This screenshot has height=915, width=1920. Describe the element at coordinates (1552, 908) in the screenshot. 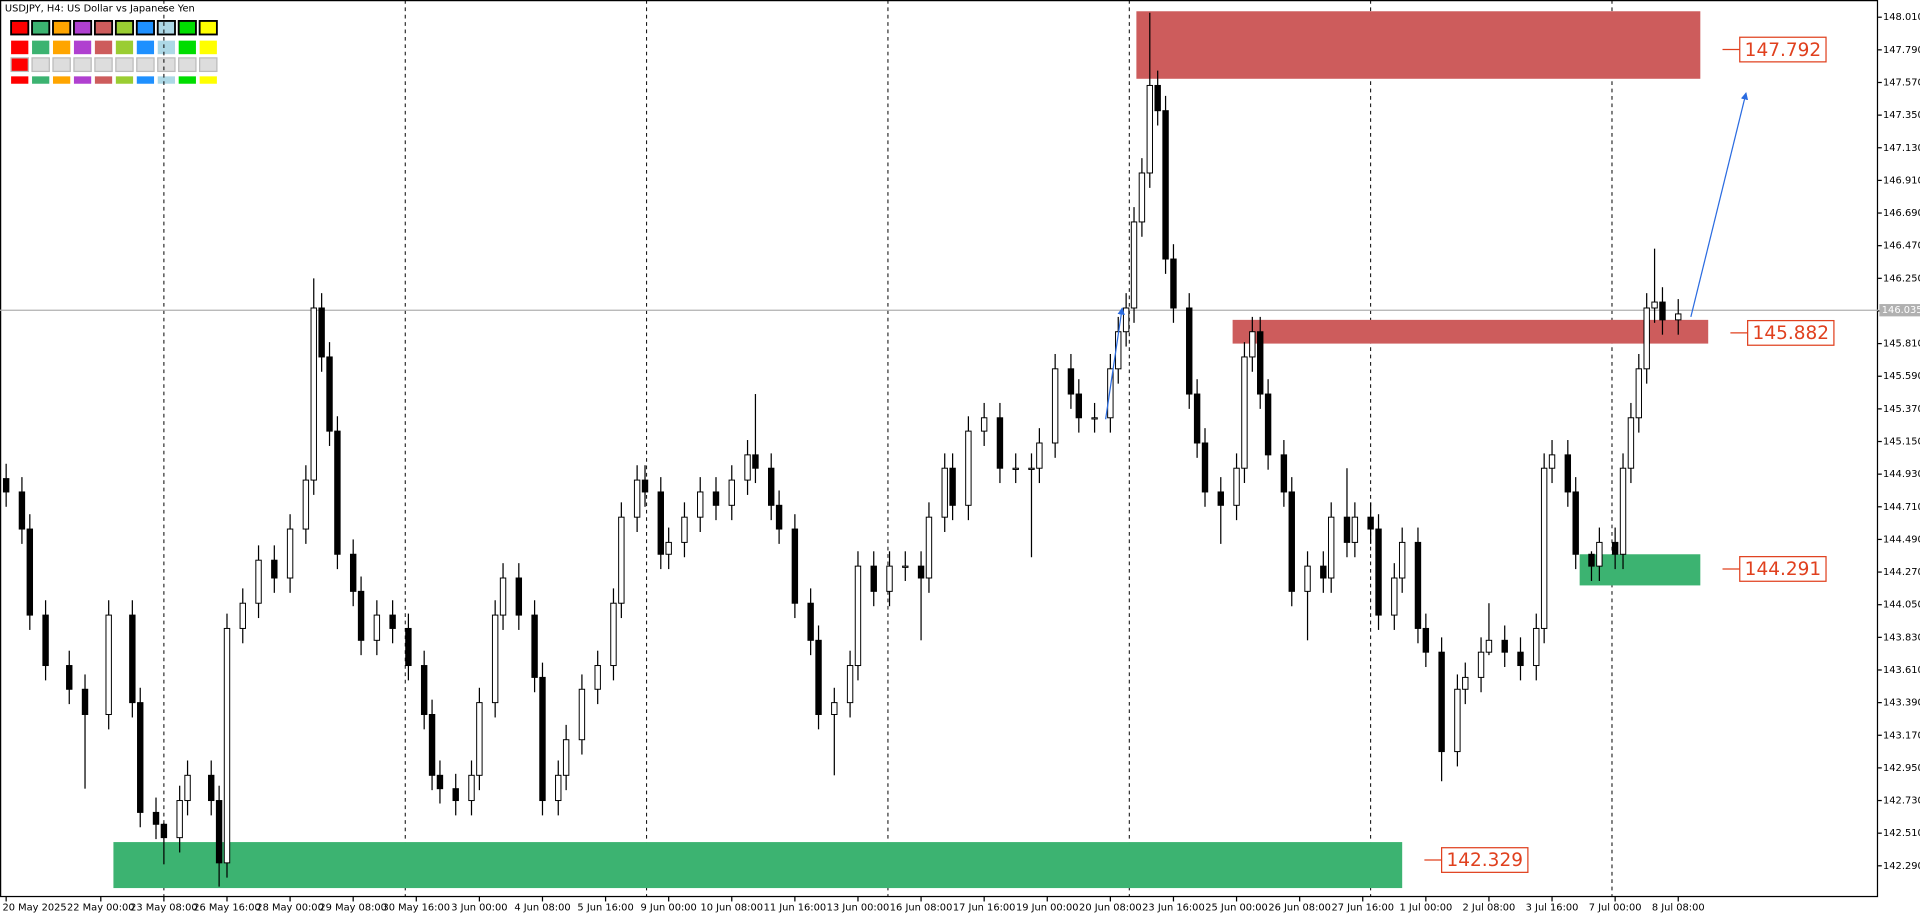

I see `x-tick-label: 3 Jul 16:00` at that location.